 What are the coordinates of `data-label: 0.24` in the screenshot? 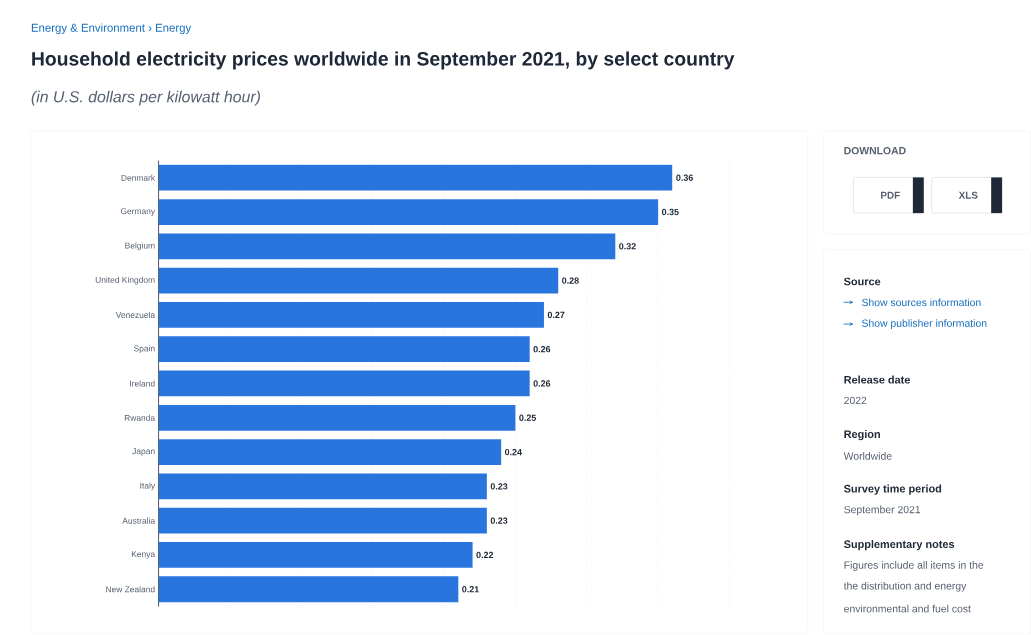 It's located at (513, 452).